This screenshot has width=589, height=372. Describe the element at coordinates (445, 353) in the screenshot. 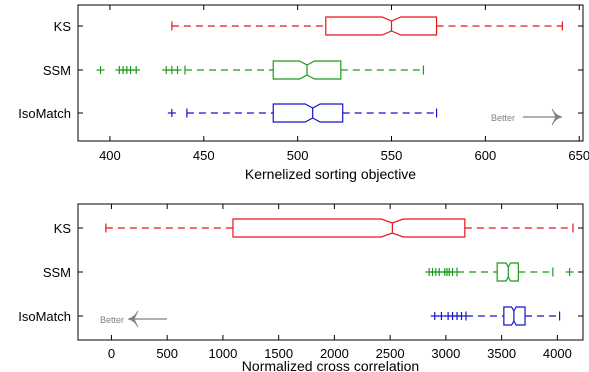

I see `x-tick-label: 3000` at that location.